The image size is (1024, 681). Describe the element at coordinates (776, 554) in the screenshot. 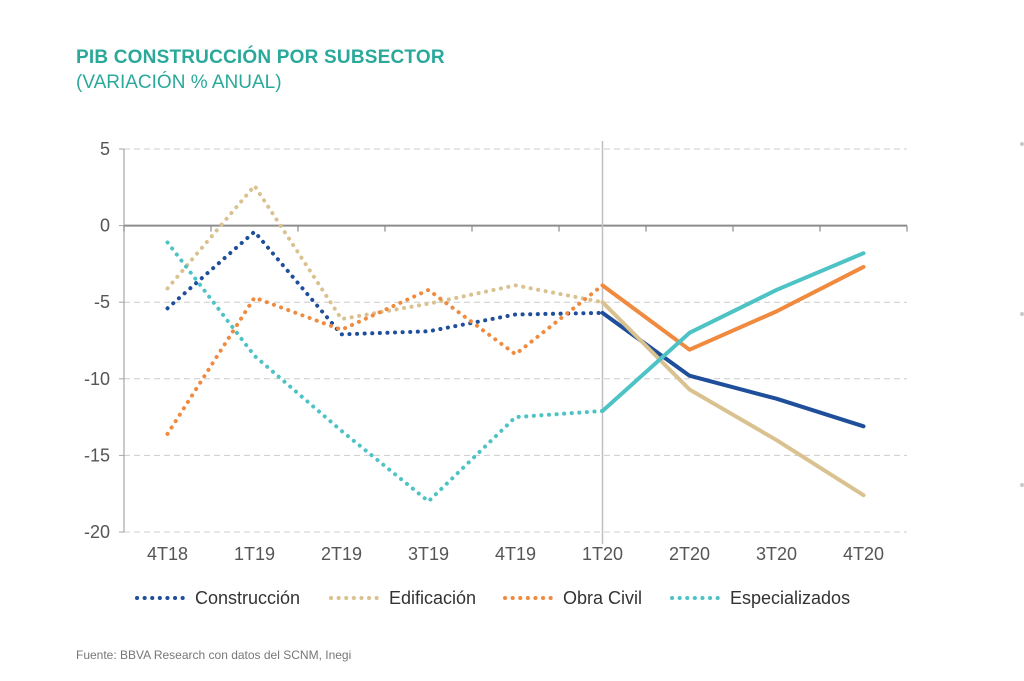

I see `x-tick-label: 3T20` at that location.